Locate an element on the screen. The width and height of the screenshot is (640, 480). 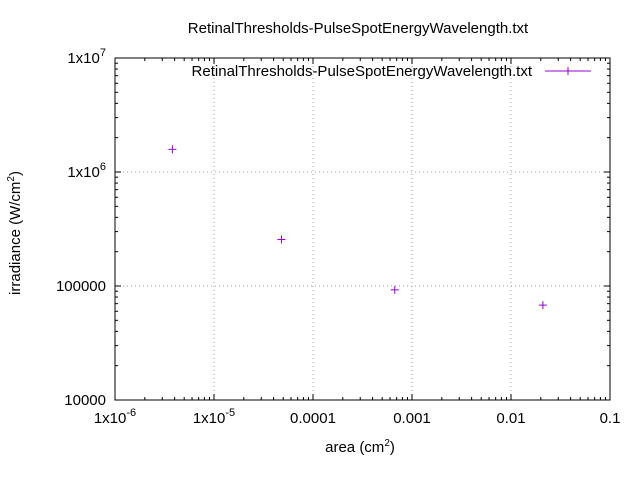
x-tick-label: 1x10⁻⁶ is located at coordinates (115, 417).